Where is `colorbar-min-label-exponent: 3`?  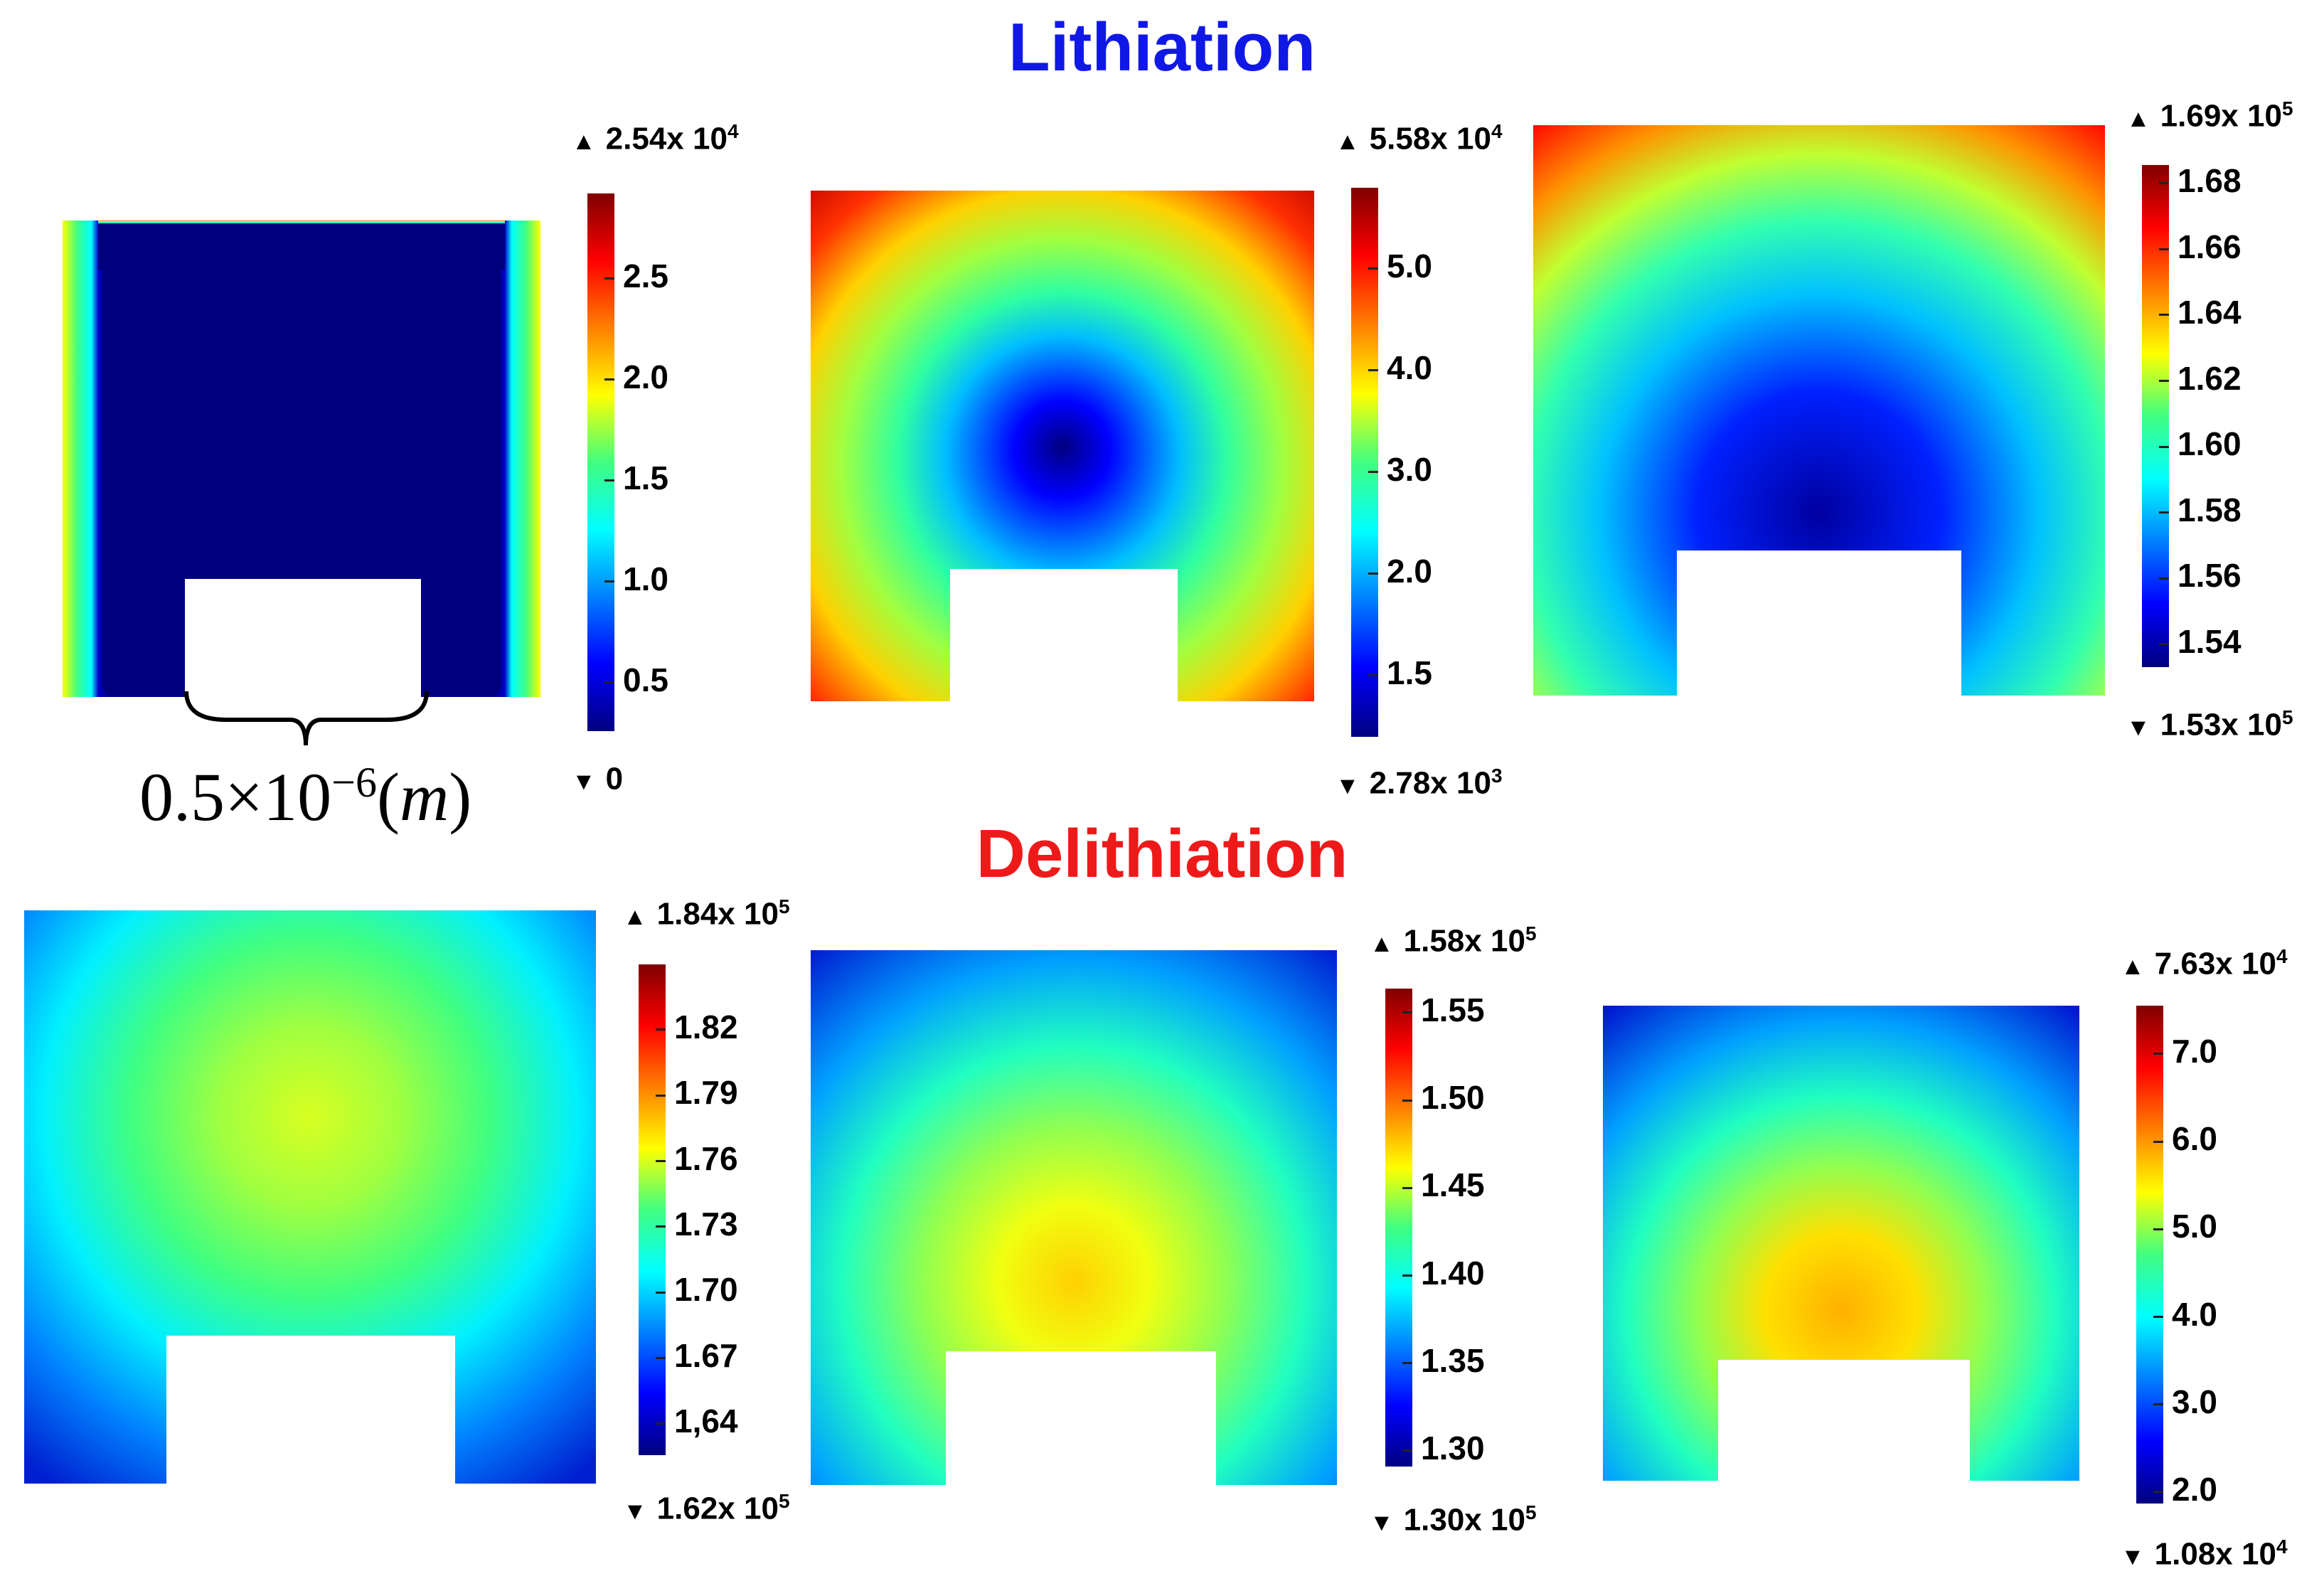 colorbar-min-label-exponent: 3 is located at coordinates (1497, 776).